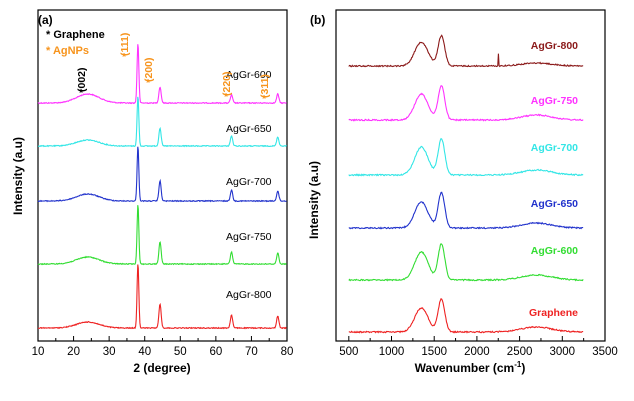 The image size is (634, 401). Describe the element at coordinates (173, 69) in the screenshot. I see `panel-a-peak-labels: (002)*(111)*(200)* (220)* (311)*` at that location.